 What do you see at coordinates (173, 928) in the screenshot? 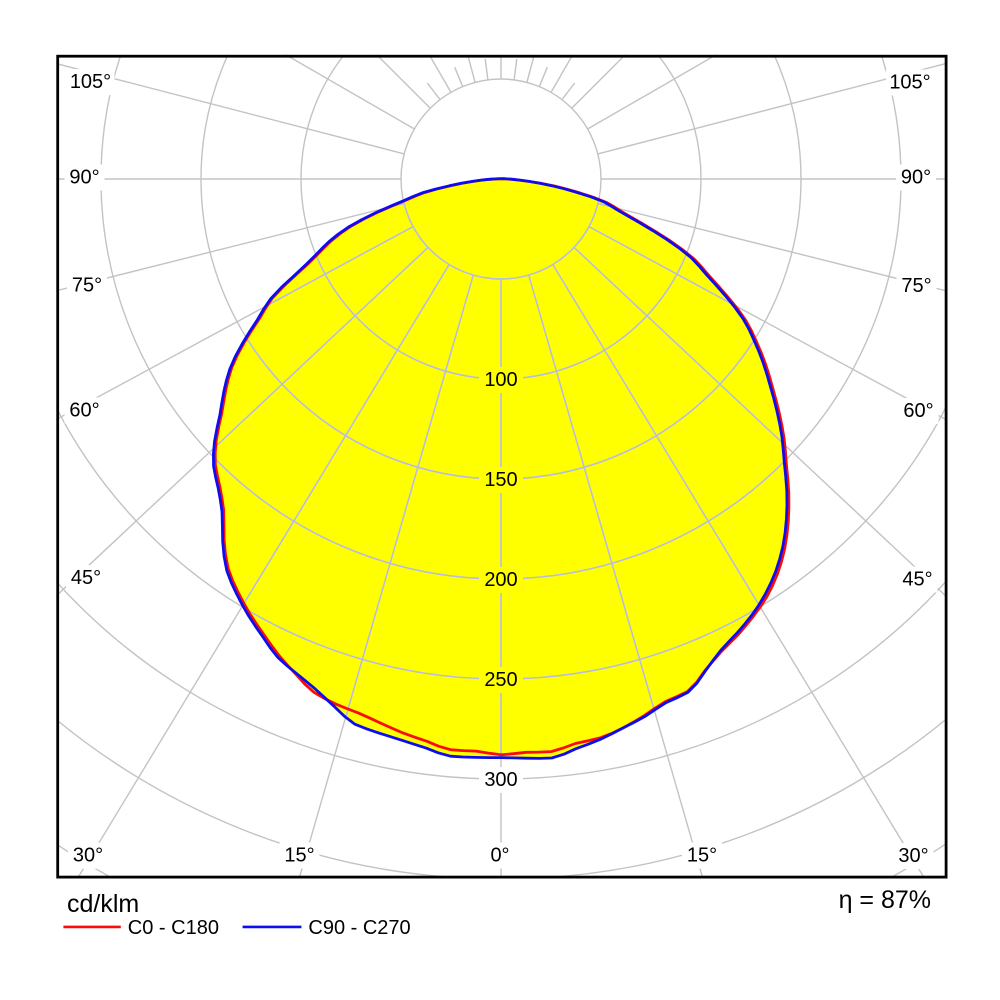
I see `svg-text: C0 - C180` at bounding box center [173, 928].